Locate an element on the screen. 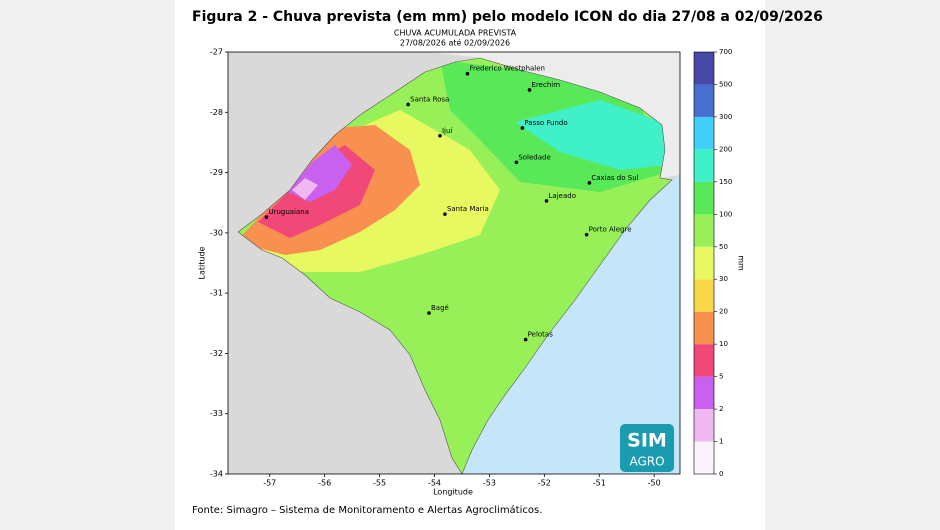 This screenshot has height=530, width=940. city-label: Lajeado is located at coordinates (562, 196).